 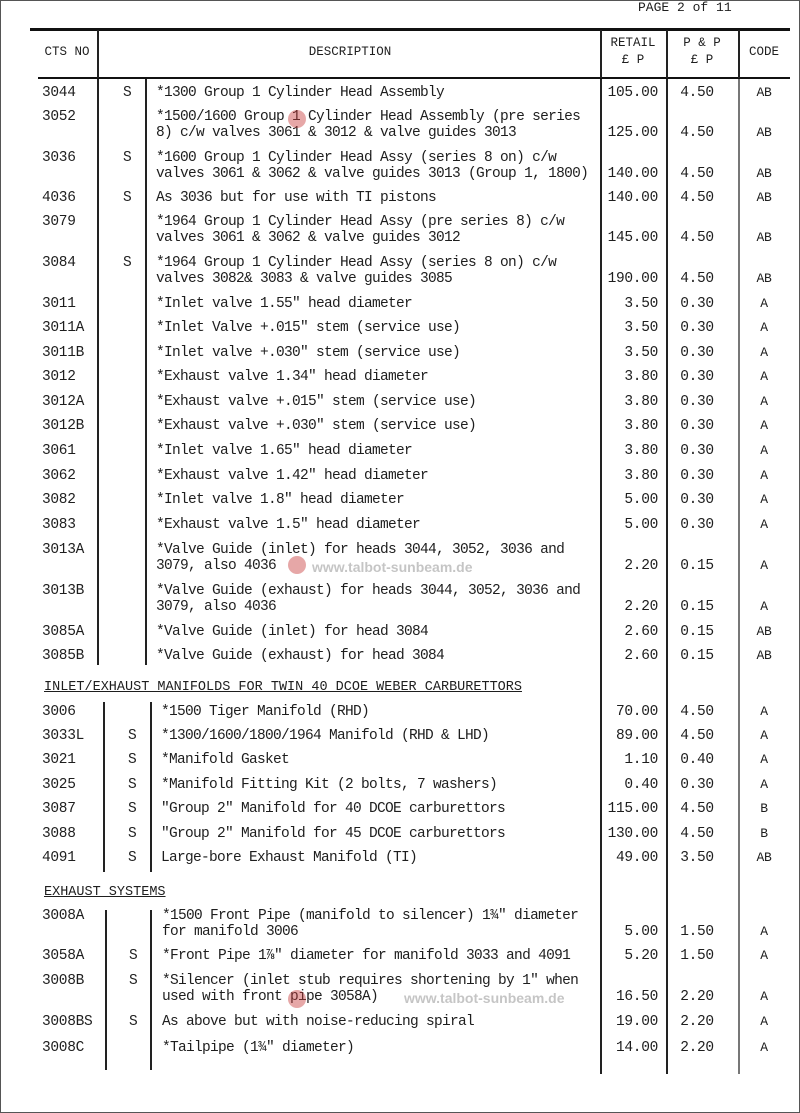 What do you see at coordinates (308, 328) in the screenshot?
I see `description-line: *Inlet Valve +.015" stem (service use)` at bounding box center [308, 328].